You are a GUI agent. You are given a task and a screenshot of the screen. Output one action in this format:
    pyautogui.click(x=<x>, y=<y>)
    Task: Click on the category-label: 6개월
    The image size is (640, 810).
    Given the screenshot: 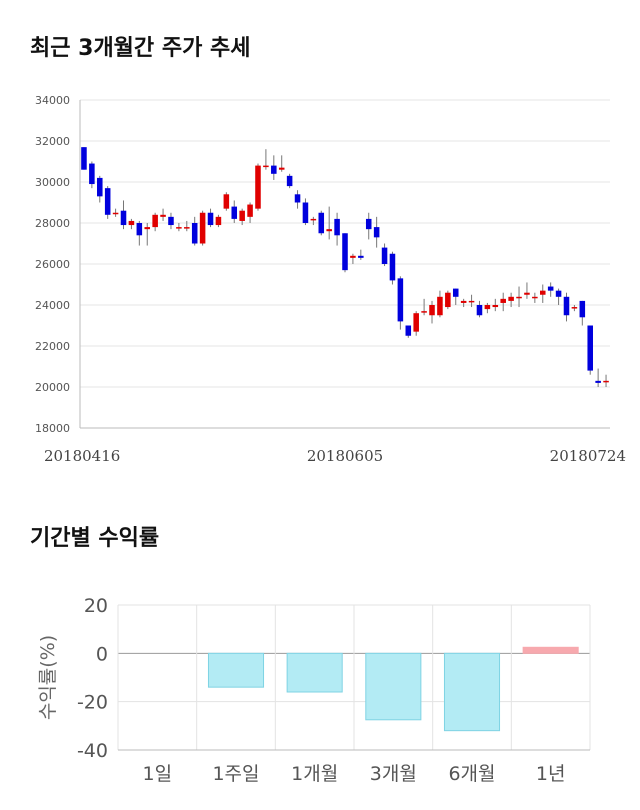 What is the action you would take?
    pyautogui.click(x=471, y=774)
    